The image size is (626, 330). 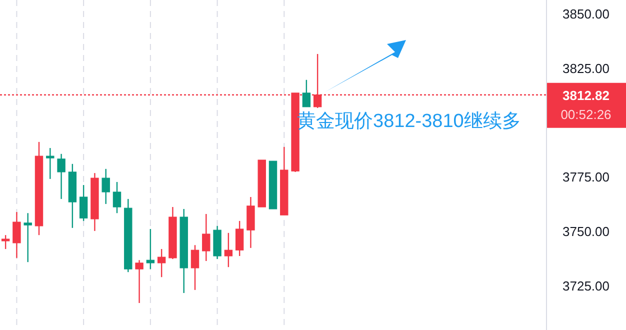 I want to click on y-tick-label: 3825.00, so click(x=586, y=68).